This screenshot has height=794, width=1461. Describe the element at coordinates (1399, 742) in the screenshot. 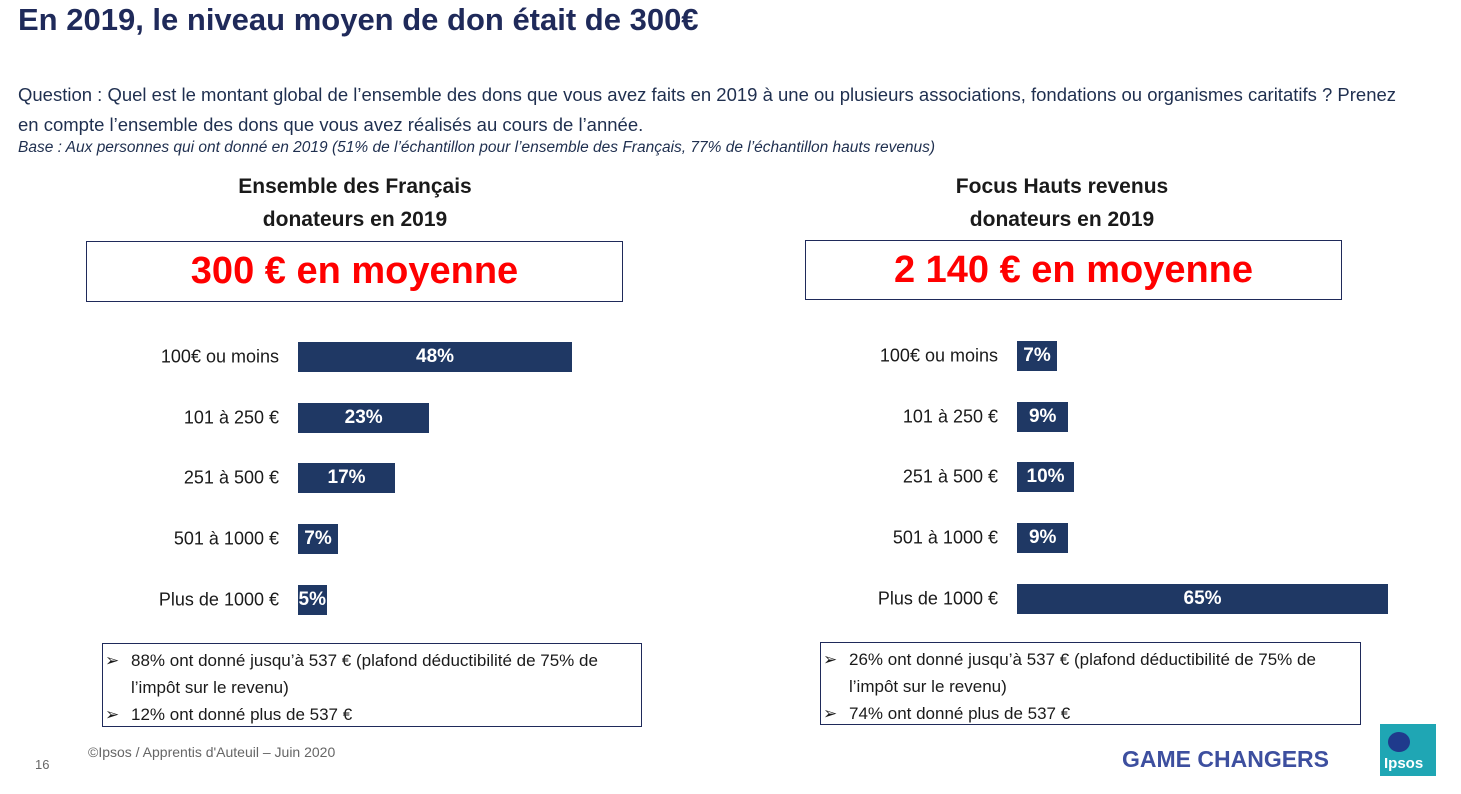

I see `logo-mark` at that location.